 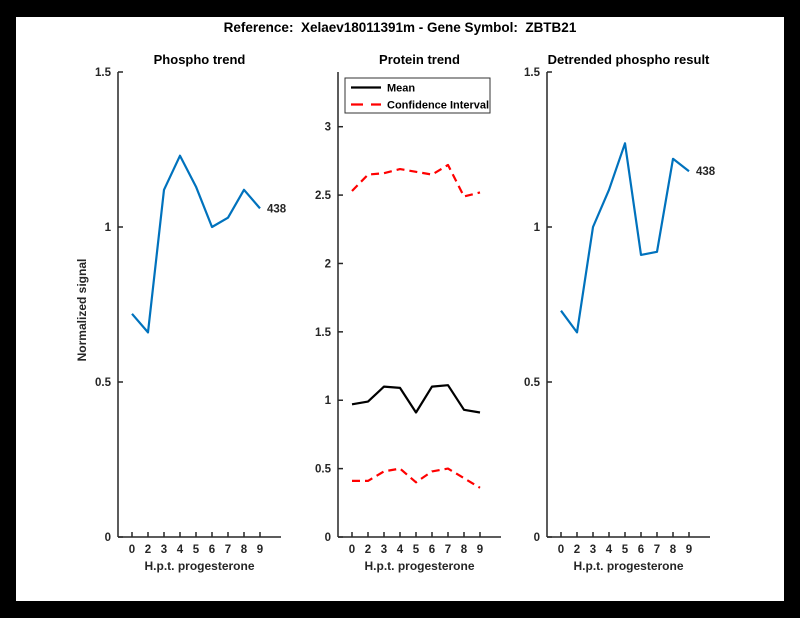 I want to click on subplot-title: Phospho trend, so click(x=200, y=59).